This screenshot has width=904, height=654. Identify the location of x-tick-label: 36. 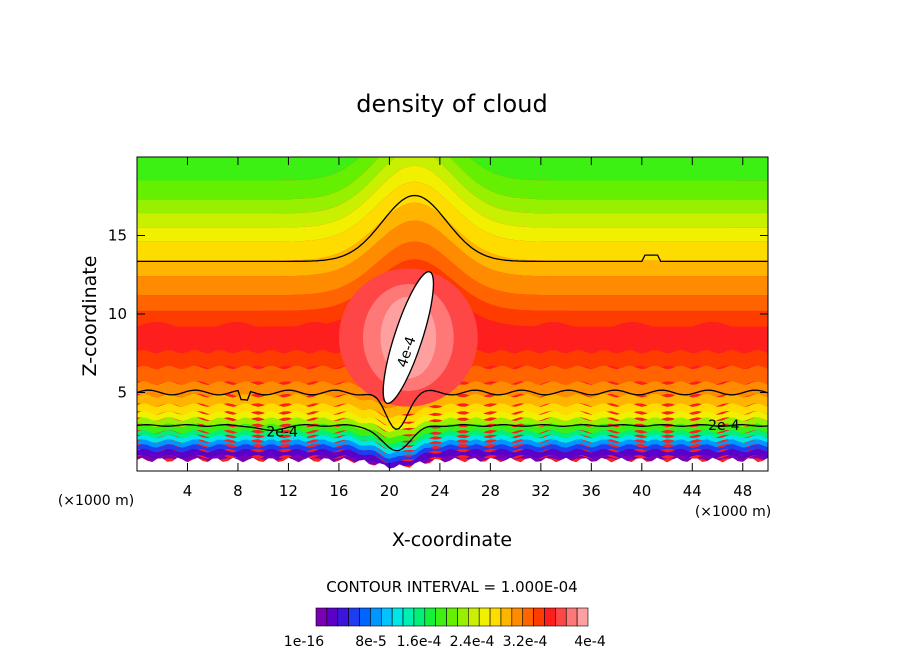
(591, 491).